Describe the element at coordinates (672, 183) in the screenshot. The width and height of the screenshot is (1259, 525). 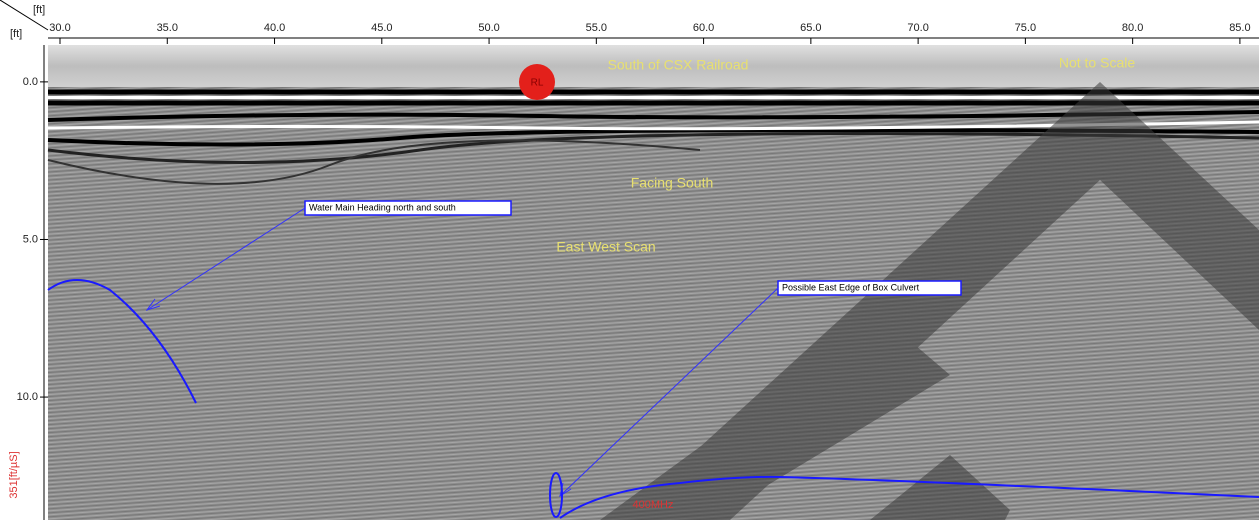
I see `facing-label: Facing South` at that location.